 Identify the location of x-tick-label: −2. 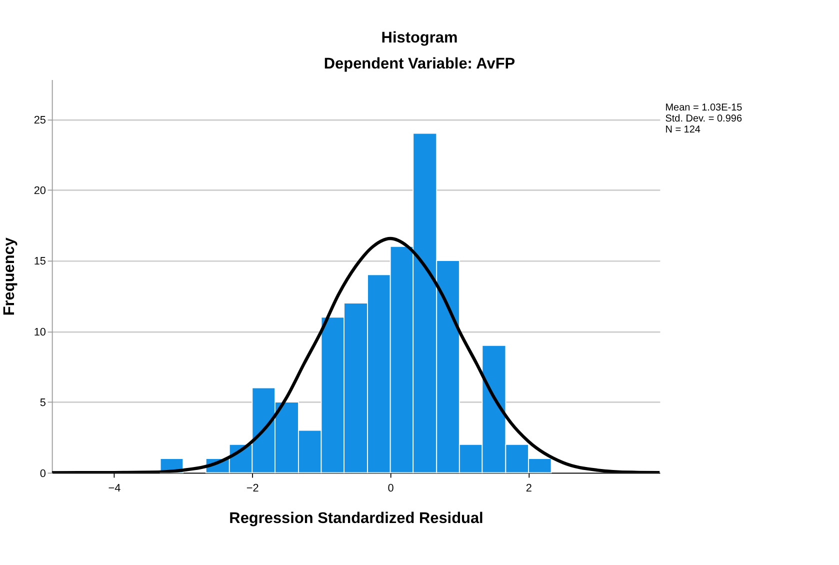
(252, 488).